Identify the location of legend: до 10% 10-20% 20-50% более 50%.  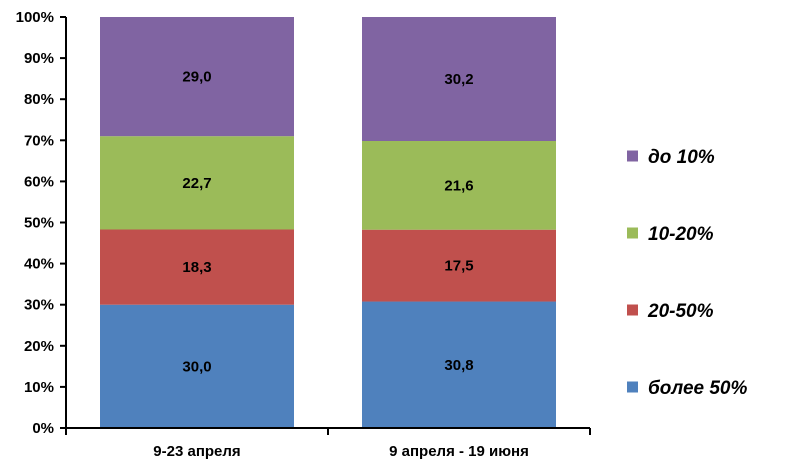
(687, 273).